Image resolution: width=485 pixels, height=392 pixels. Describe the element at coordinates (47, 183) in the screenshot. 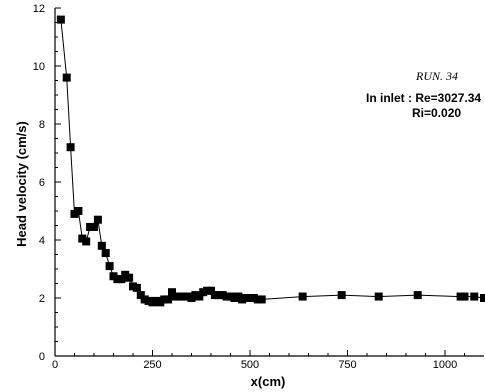

I see `y-axis-ticks: 0 2 4 6 8 10 12` at that location.